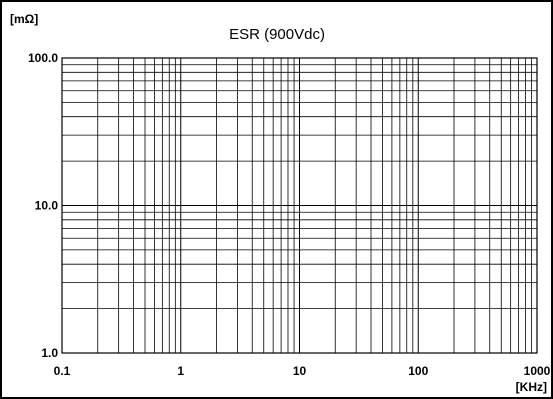  I want to click on x-tick-label: 1000, so click(537, 371).